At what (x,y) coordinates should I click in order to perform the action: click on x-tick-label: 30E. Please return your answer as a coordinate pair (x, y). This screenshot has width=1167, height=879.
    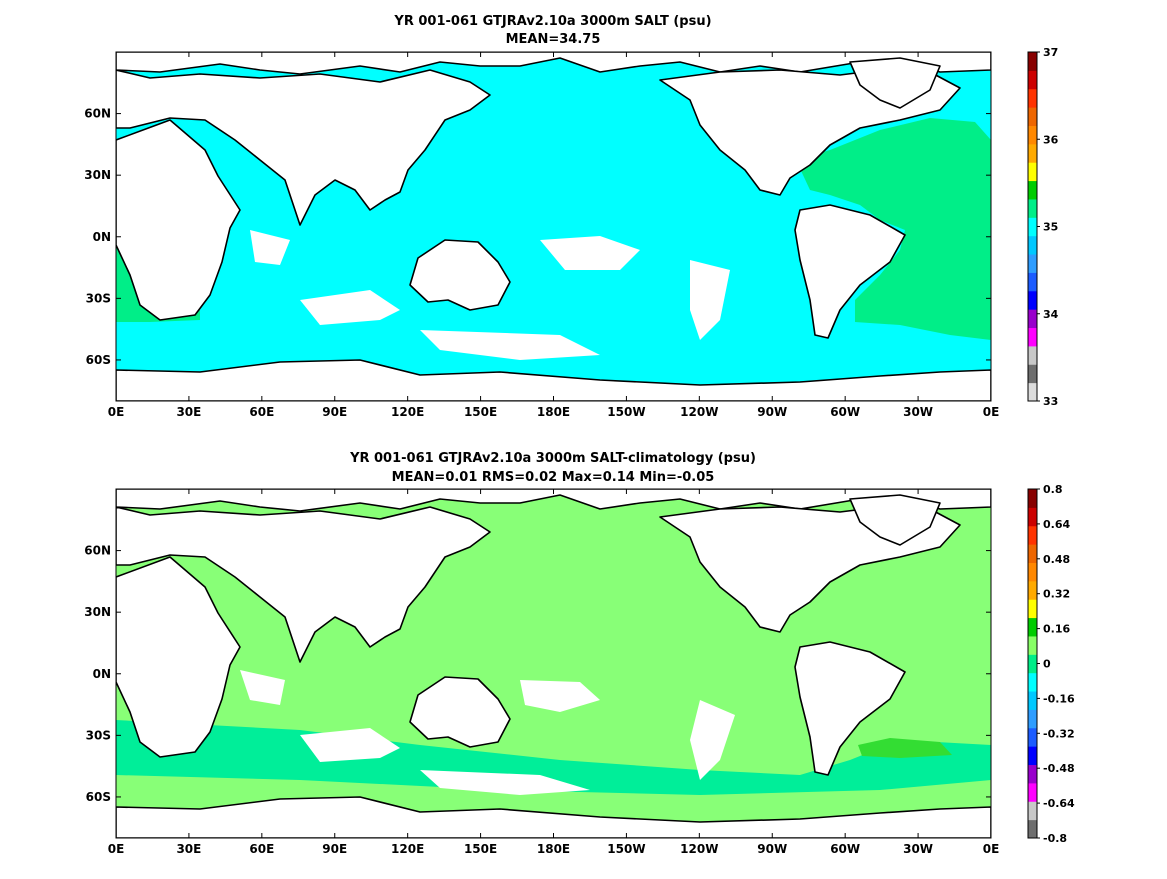
    Looking at the image, I should click on (188, 412).